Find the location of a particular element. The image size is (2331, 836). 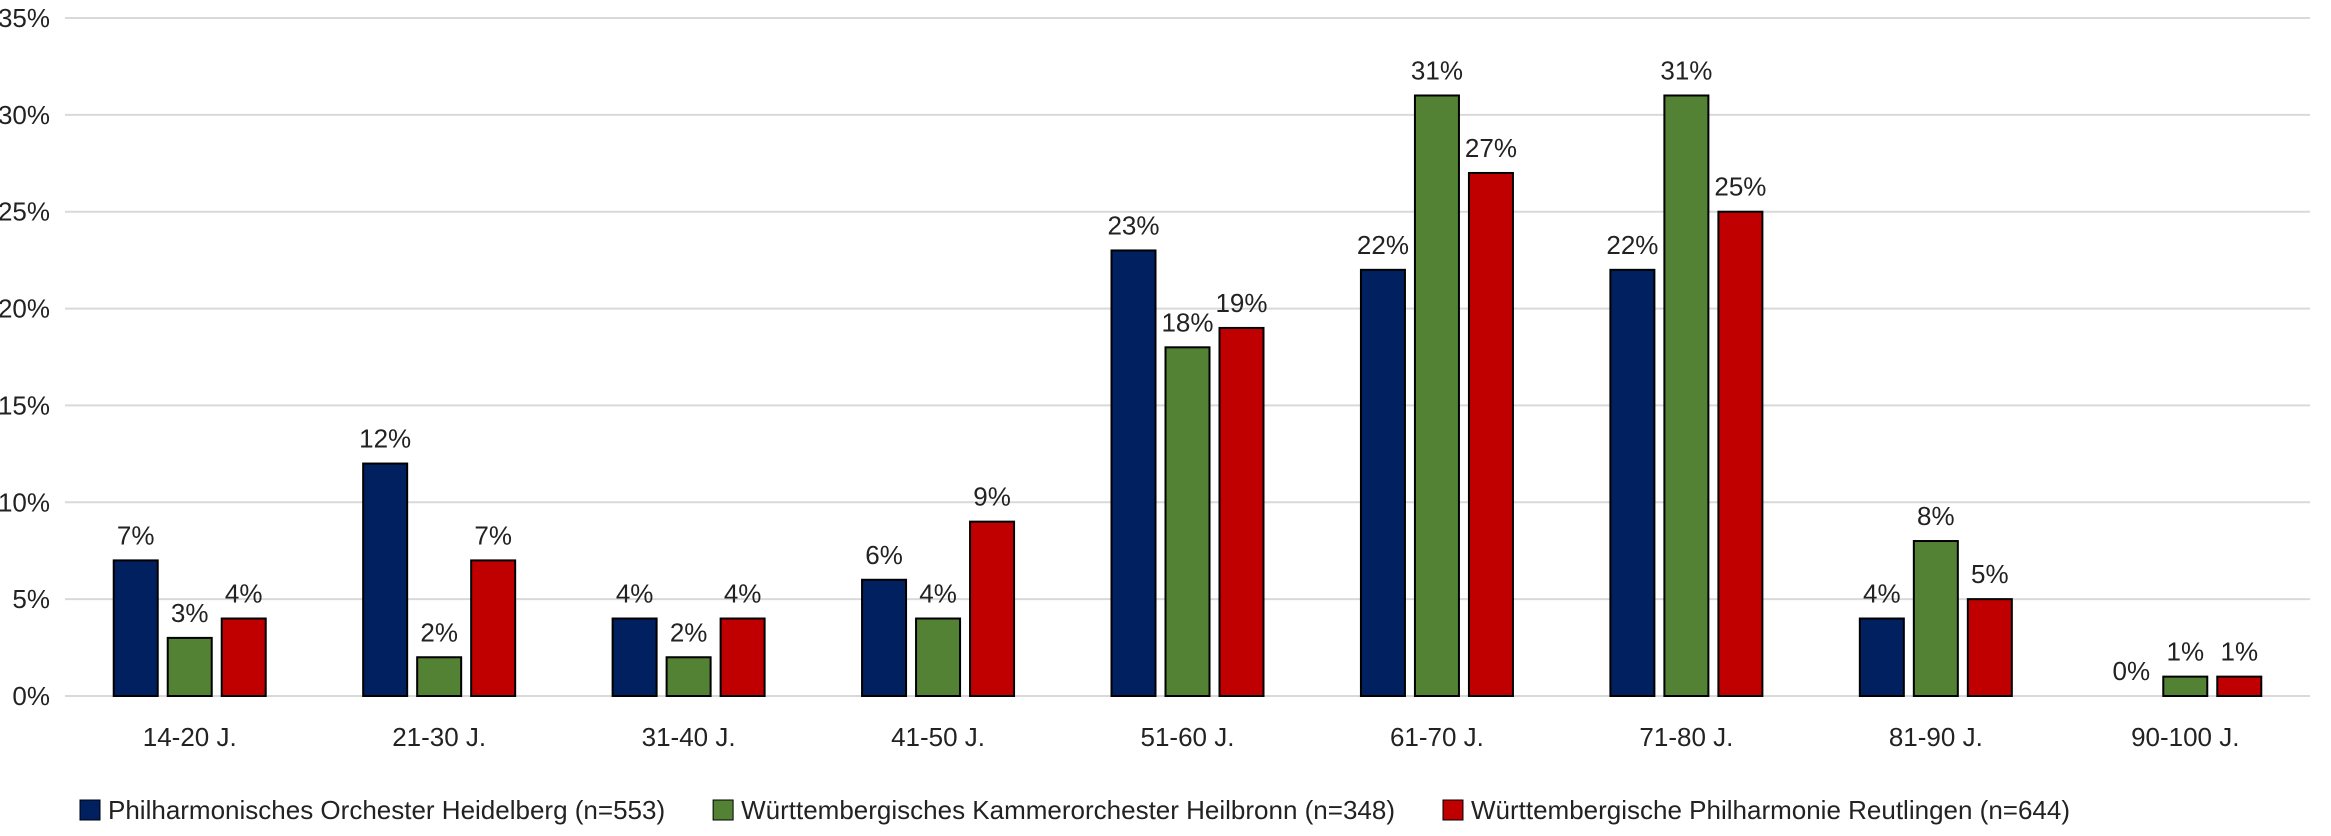

data-label: 8% is located at coordinates (1936, 516).